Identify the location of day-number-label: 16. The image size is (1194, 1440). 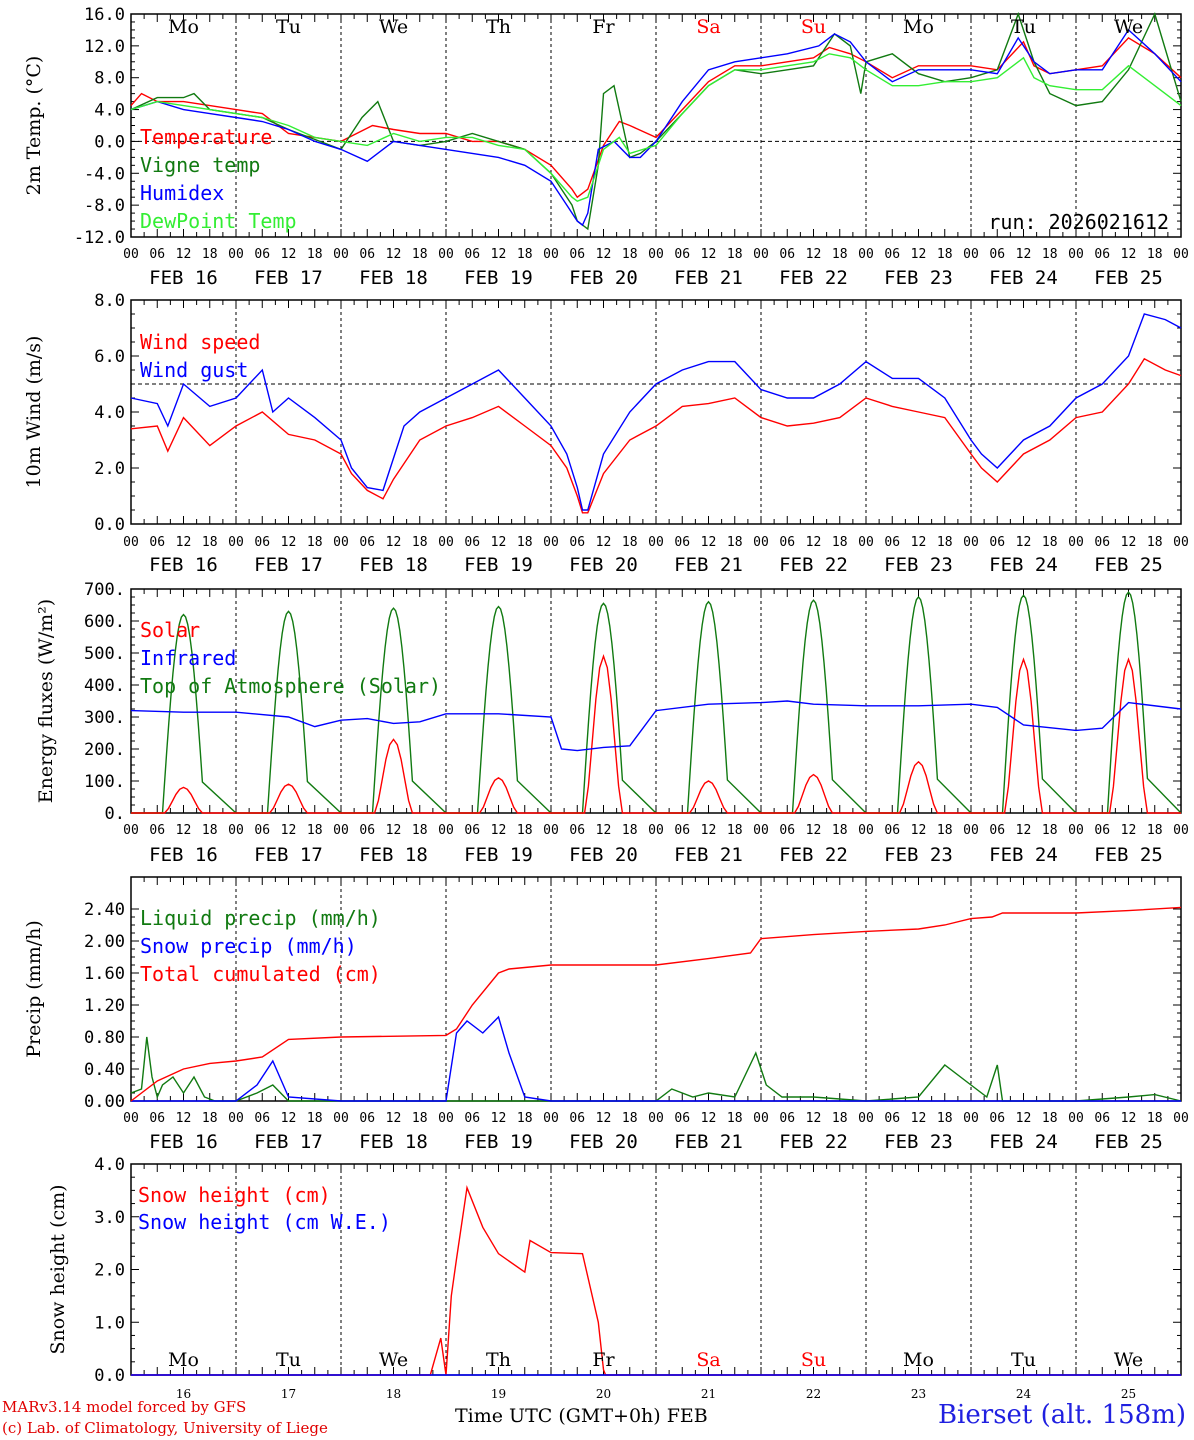
(183, 1394).